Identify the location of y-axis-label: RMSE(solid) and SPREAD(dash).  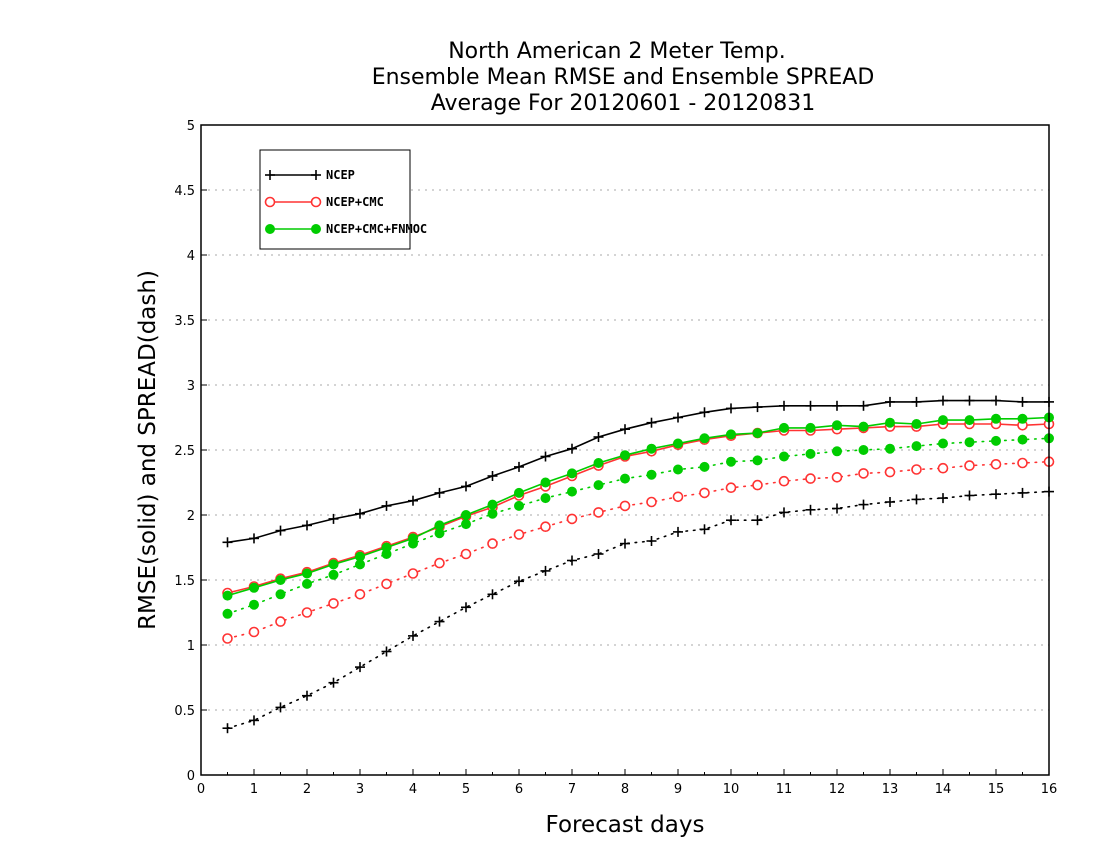
(148, 450).